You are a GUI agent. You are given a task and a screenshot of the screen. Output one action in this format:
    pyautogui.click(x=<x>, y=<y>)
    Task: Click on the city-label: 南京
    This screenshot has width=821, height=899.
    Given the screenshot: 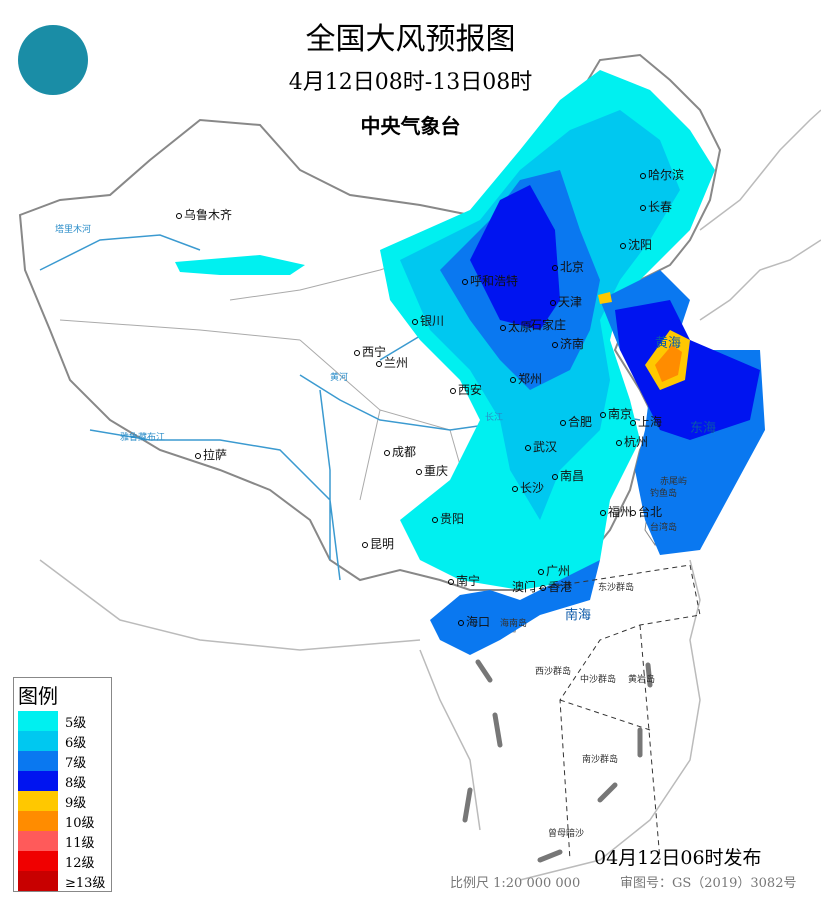 What is the action you would take?
    pyautogui.click(x=616, y=413)
    